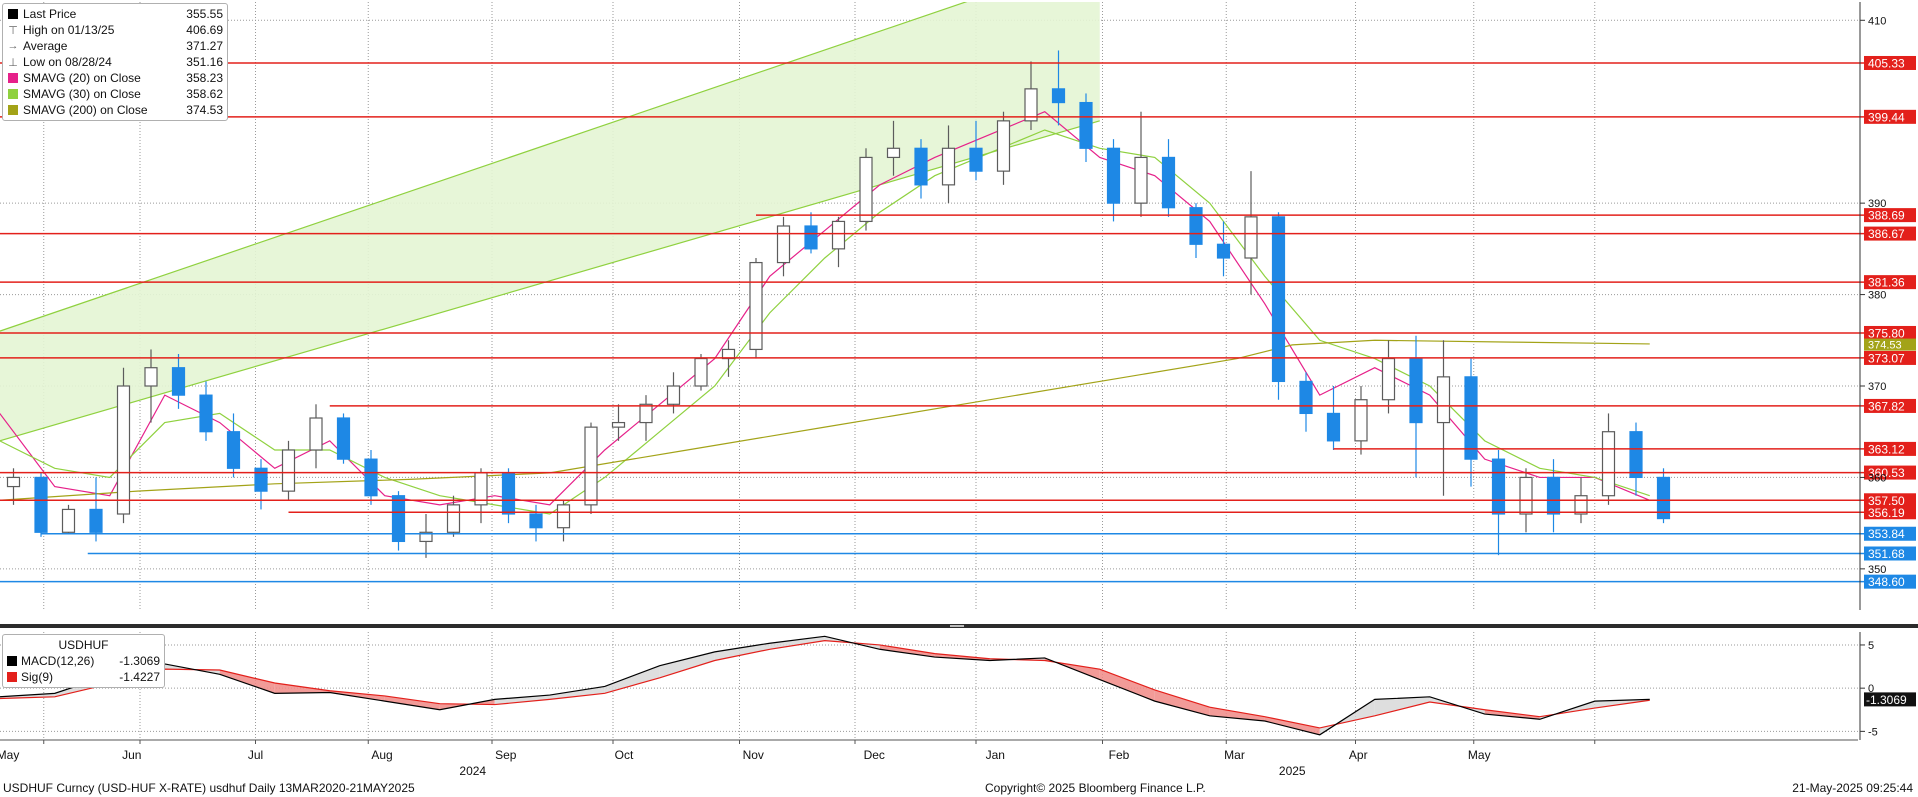  I want to click on month-label: Jan, so click(995, 755).